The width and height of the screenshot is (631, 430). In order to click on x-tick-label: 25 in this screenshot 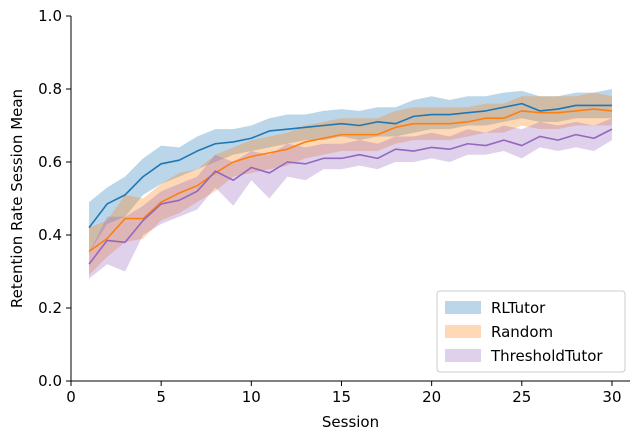, I will do `click(521, 397)`.